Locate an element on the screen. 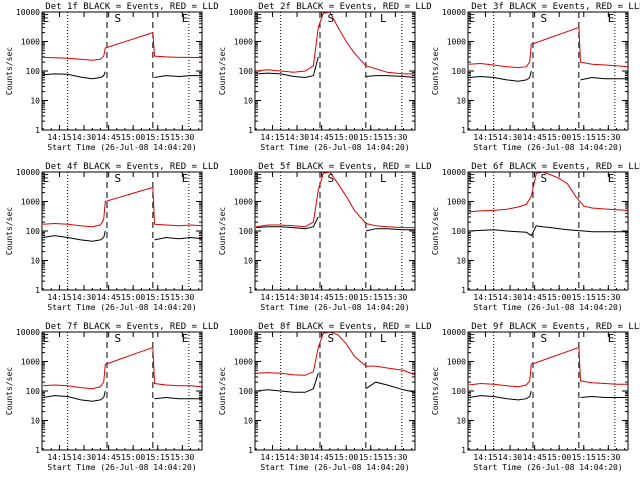 The height and width of the screenshot is (480, 640). panel-title: Det 9f BLACK = Events, RED = LLD is located at coordinates (555, 327).